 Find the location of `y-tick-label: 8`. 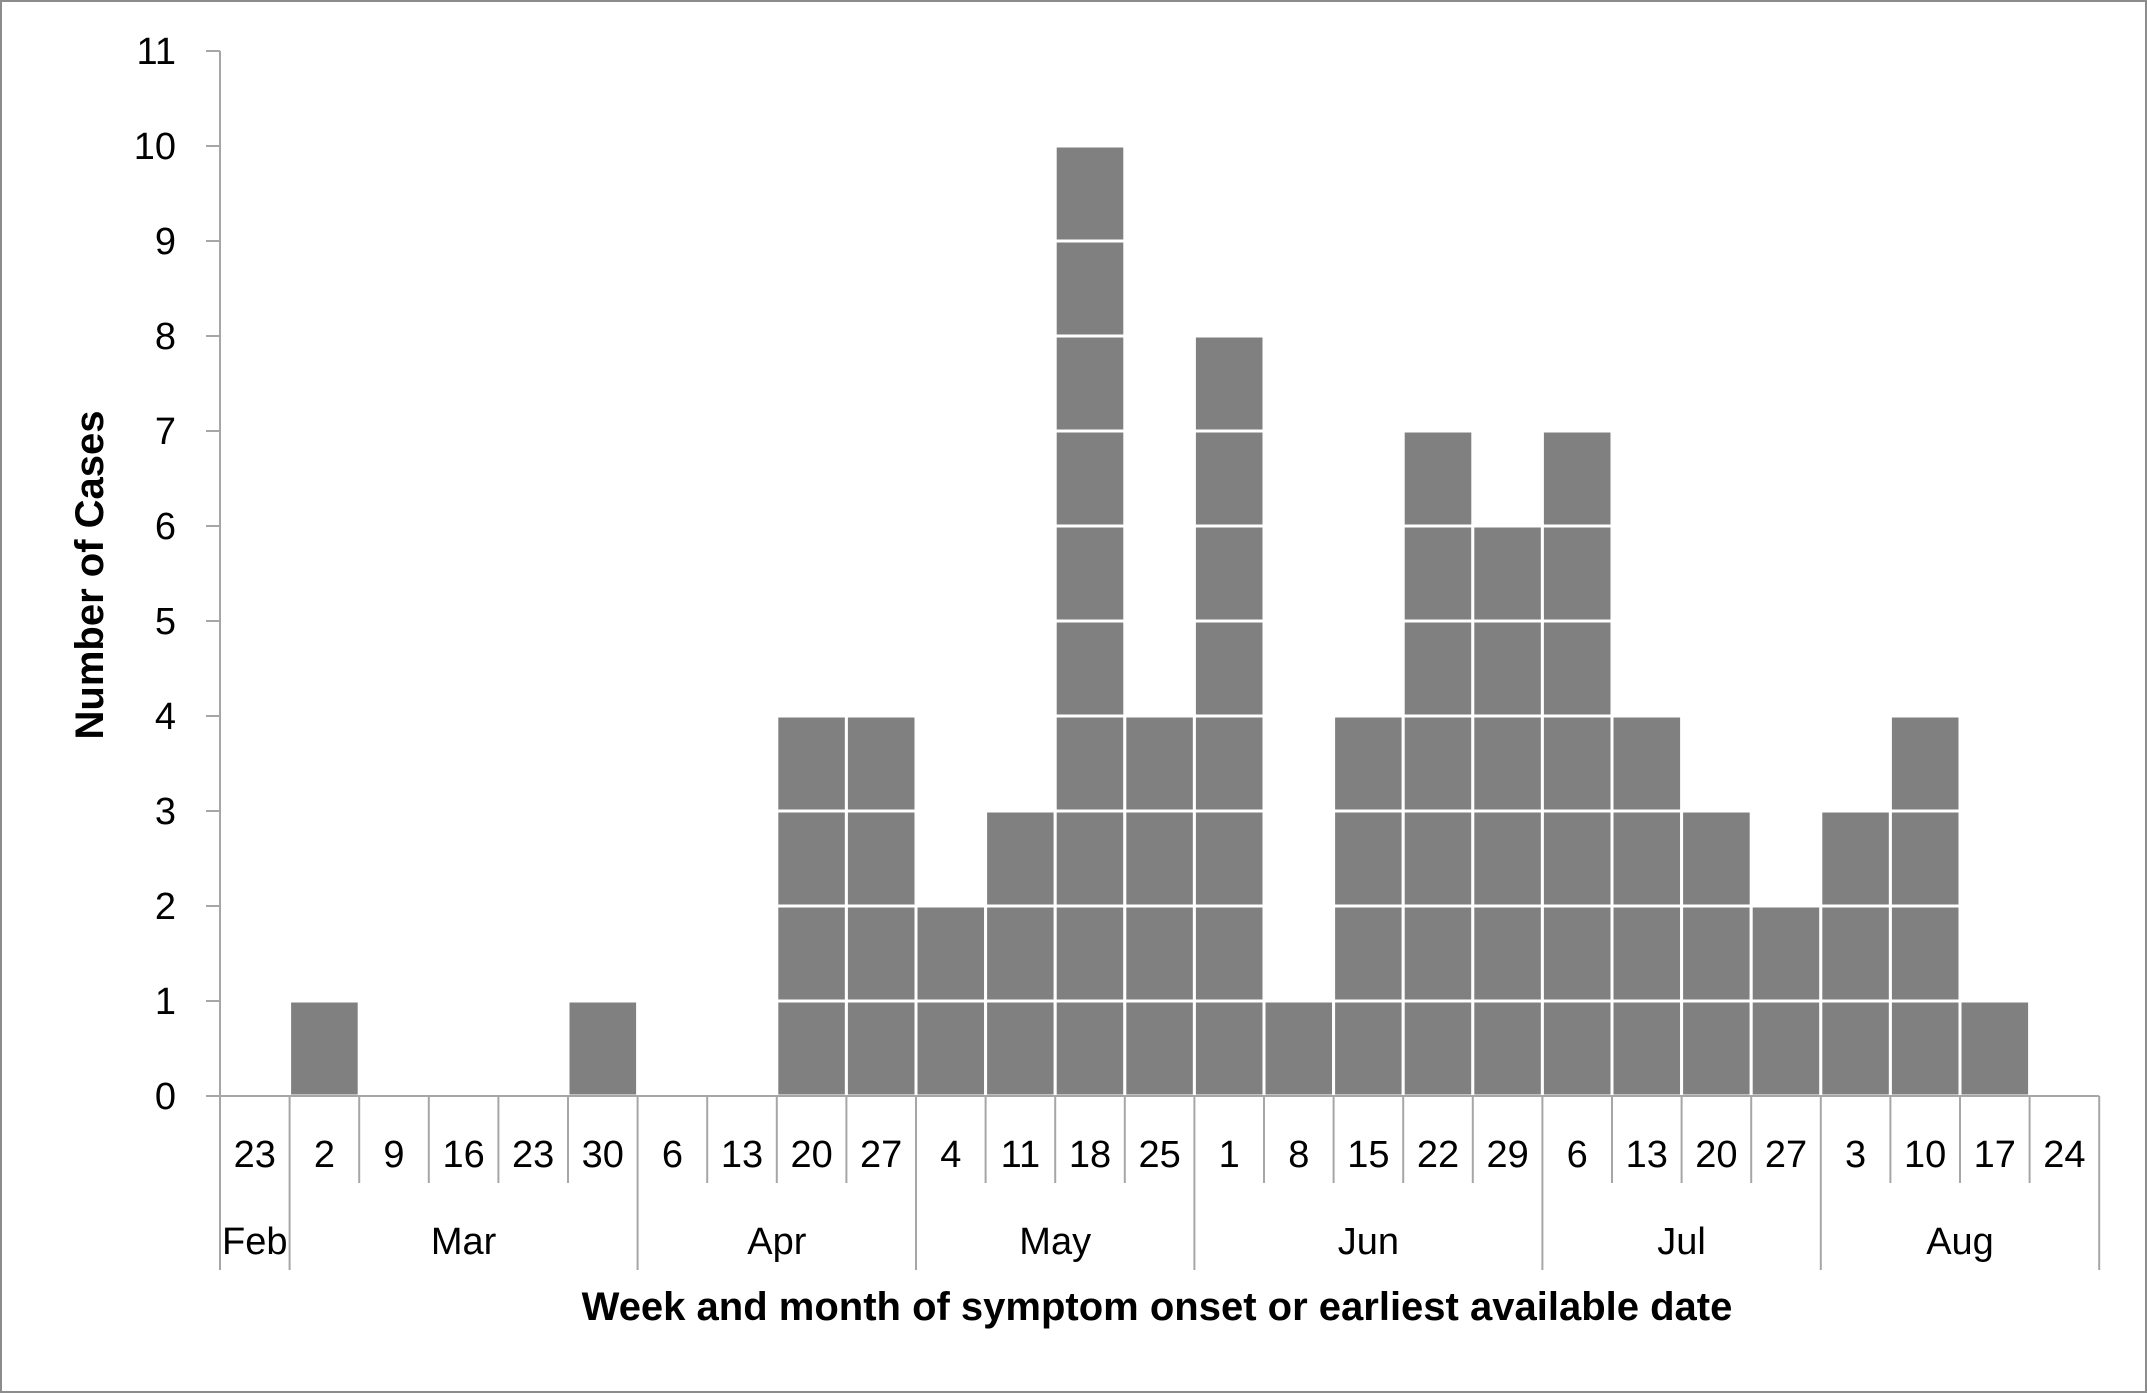

y-tick-label: 8 is located at coordinates (165, 337).